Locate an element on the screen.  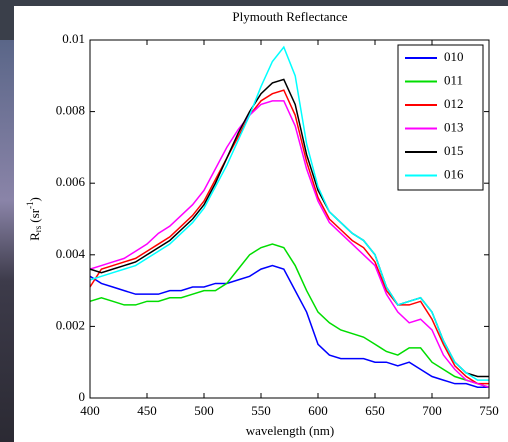
y-tick-label: 0.01 is located at coordinates (73, 38).